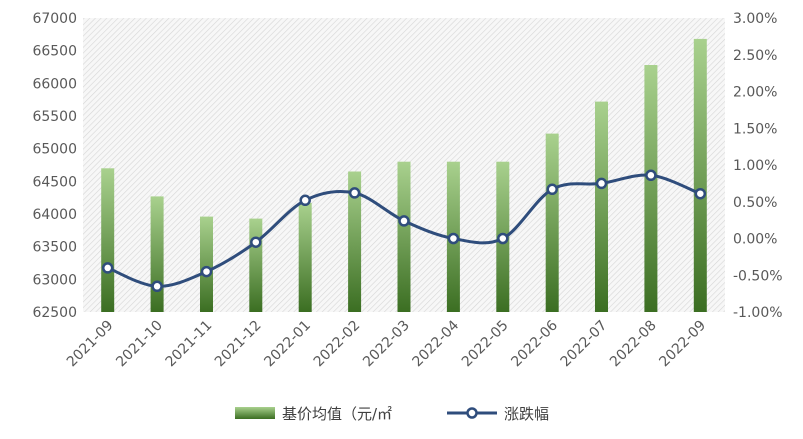  Describe the element at coordinates (682, 344) in the screenshot. I see `x-tick-label: 2022-09` at that location.